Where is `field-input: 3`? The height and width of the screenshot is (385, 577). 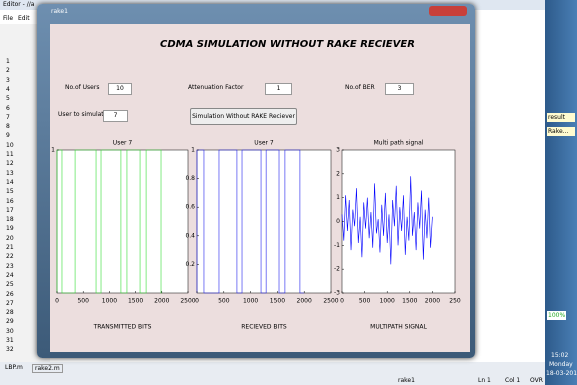 field-input: 3 is located at coordinates (399, 89).